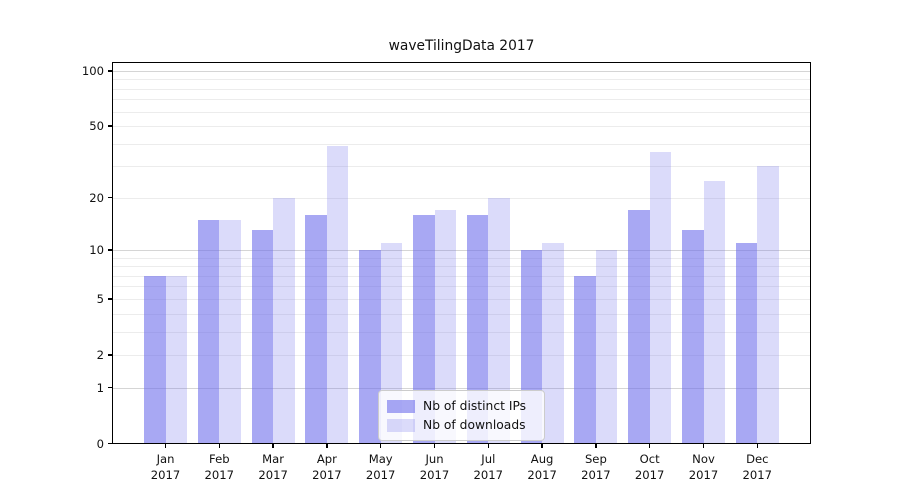 Image resolution: width=900 pixels, height=500 pixels. What do you see at coordinates (337, 294) in the screenshot?
I see `bar-apr-downloads` at bounding box center [337, 294].